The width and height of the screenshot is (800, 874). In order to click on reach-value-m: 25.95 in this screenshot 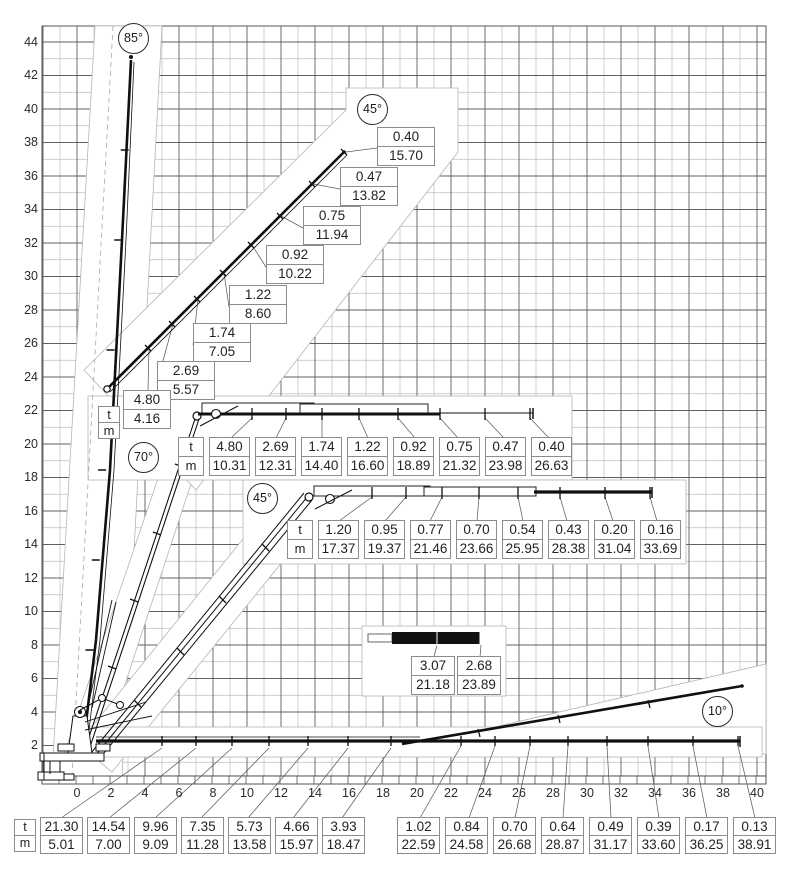, I will do `click(522, 549)`.